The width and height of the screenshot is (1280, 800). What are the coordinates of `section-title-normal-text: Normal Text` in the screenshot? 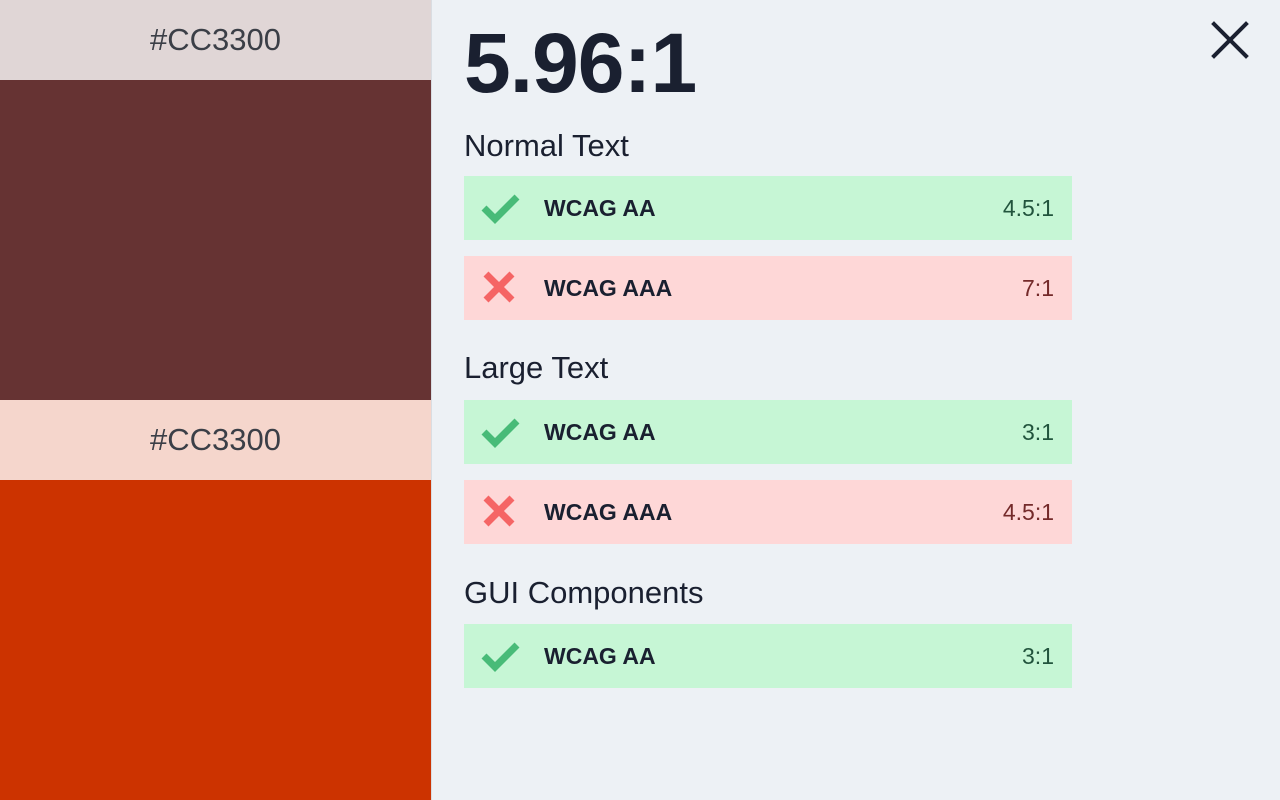 It's located at (546, 145).